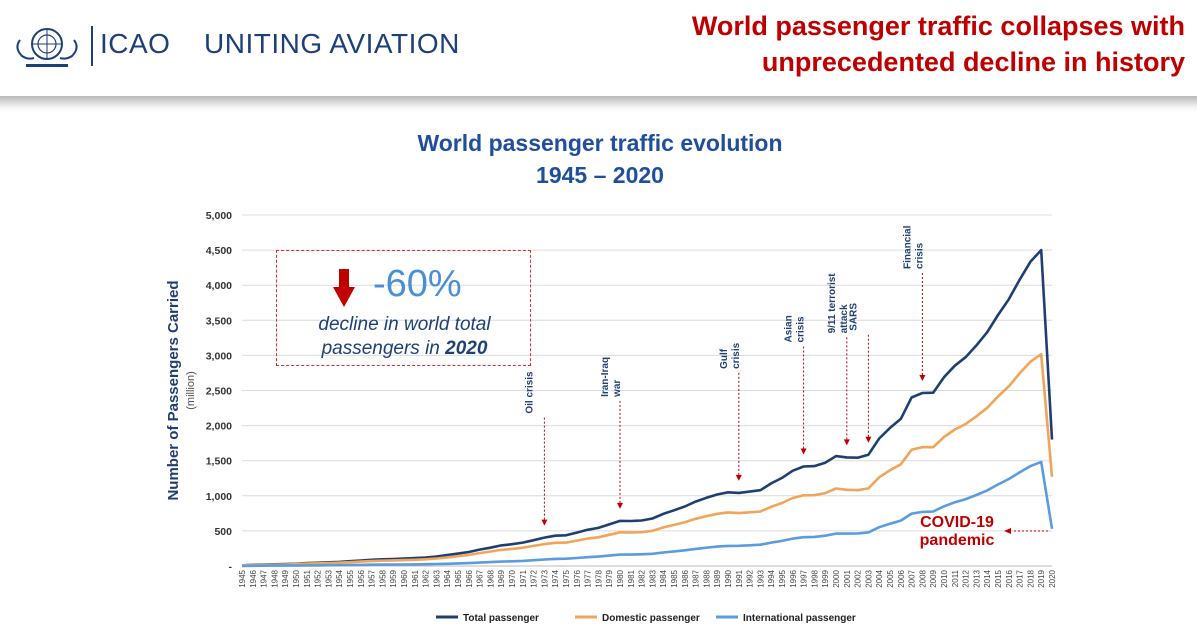 The image size is (1197, 641). I want to click on x-tick-label: 1954, so click(339, 578).